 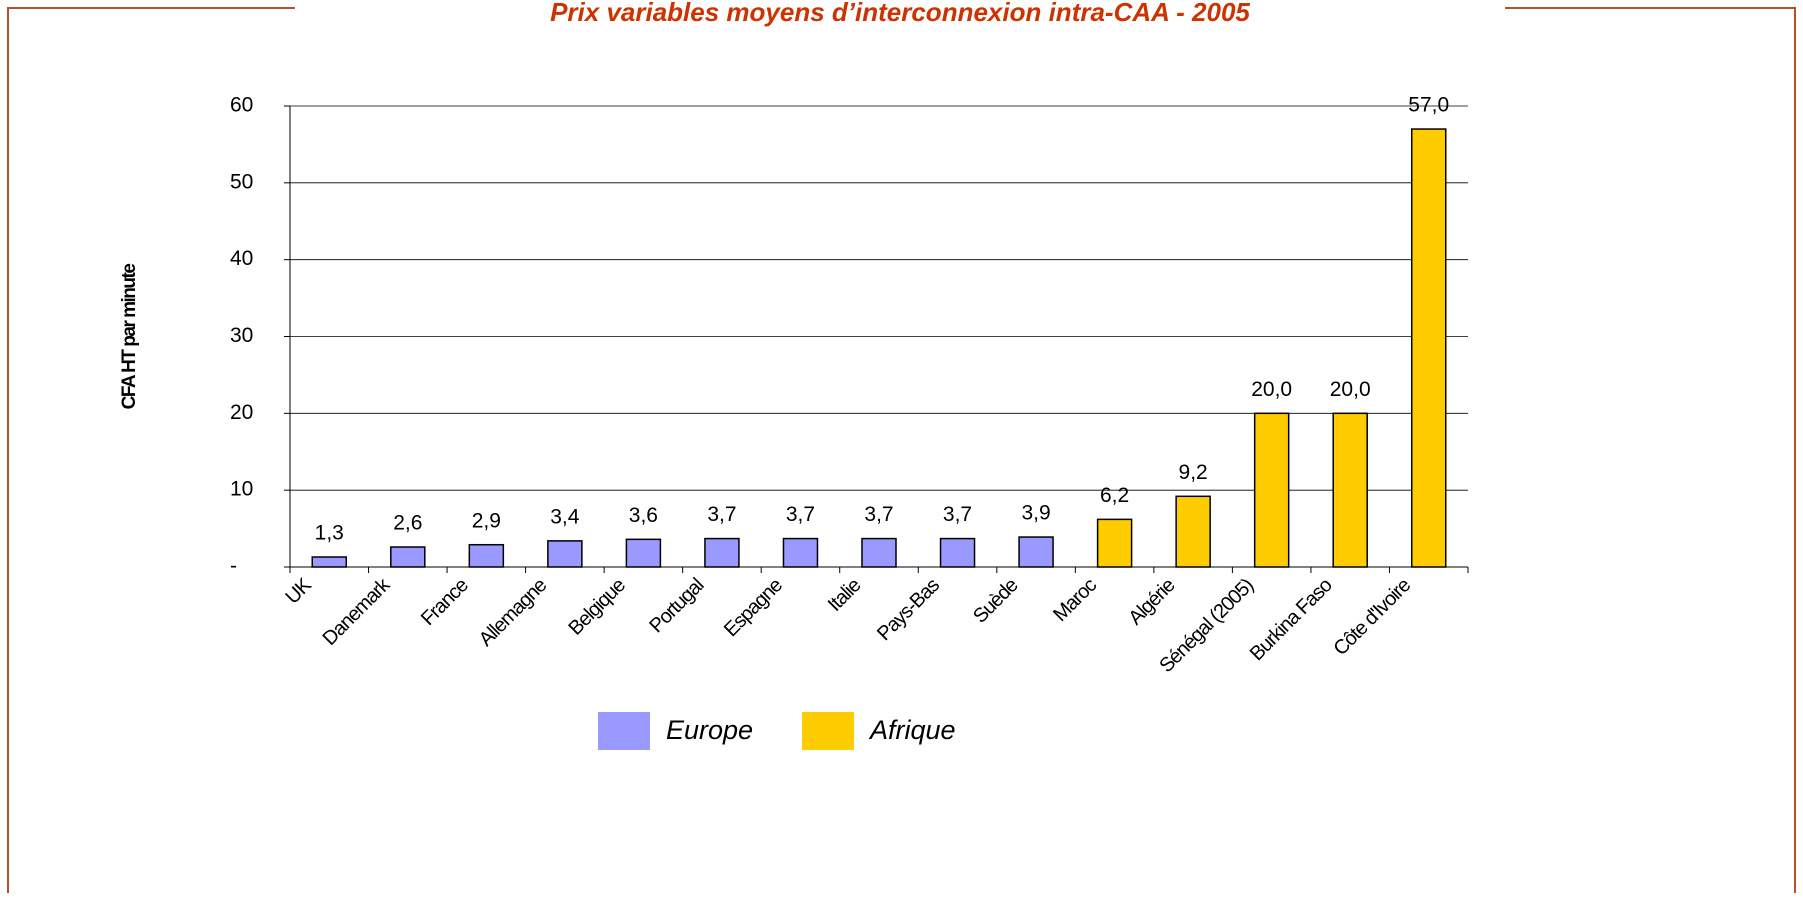 What do you see at coordinates (357, 611) in the screenshot?
I see `x-tick-label: Danemark` at bounding box center [357, 611].